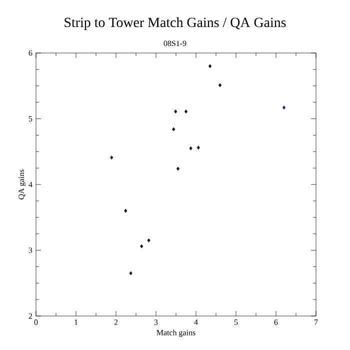 This screenshot has width=350, height=350. What do you see at coordinates (175, 23) in the screenshot?
I see `chart-title: Strip to Tower Match Gains / QA Gains` at bounding box center [175, 23].